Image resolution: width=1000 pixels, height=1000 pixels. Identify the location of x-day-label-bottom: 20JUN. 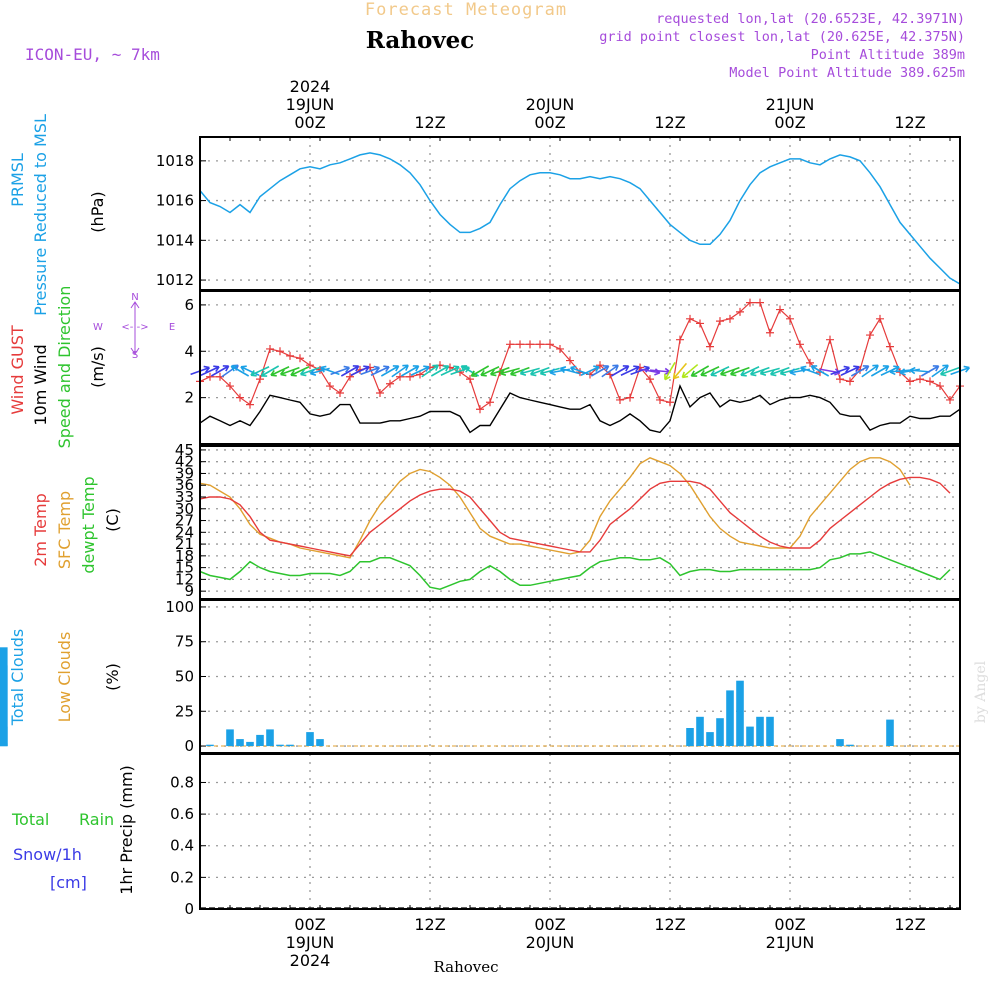
(550, 942).